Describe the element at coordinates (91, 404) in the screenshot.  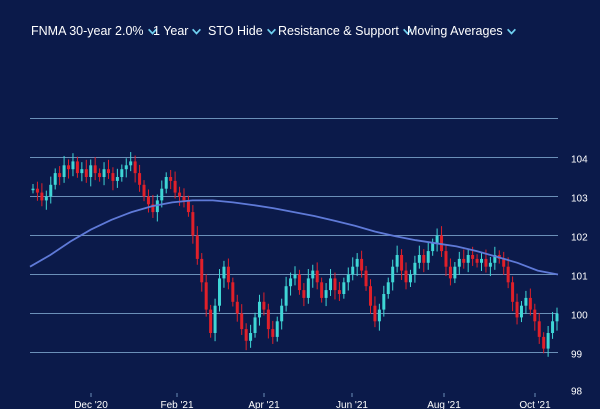
I see `x-tick-label: Dec '20` at that location.